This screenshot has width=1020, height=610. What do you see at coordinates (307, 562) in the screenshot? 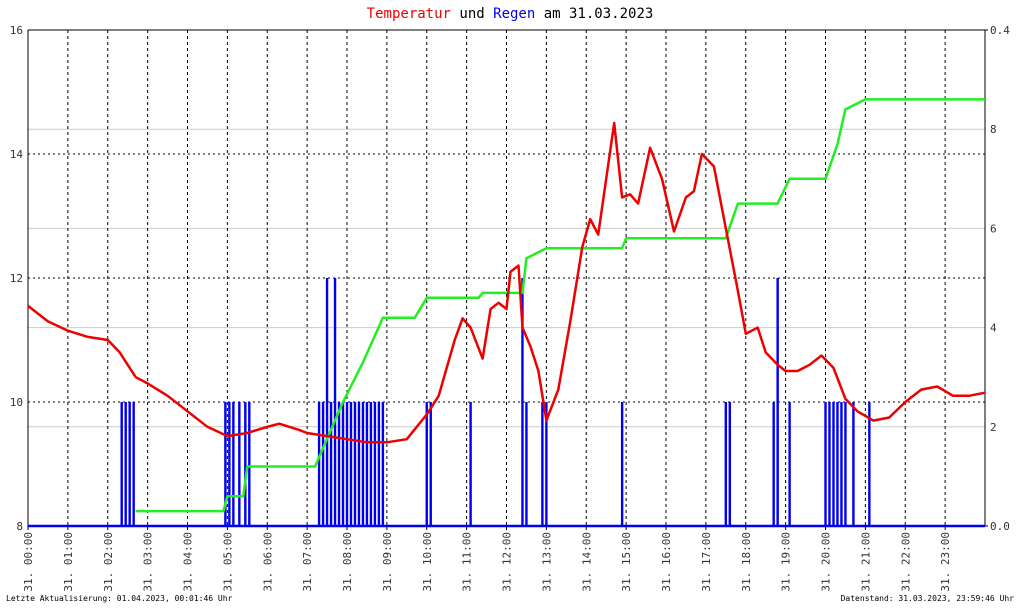
I see `x-tick-label: 31. 07:00` at bounding box center [307, 562].